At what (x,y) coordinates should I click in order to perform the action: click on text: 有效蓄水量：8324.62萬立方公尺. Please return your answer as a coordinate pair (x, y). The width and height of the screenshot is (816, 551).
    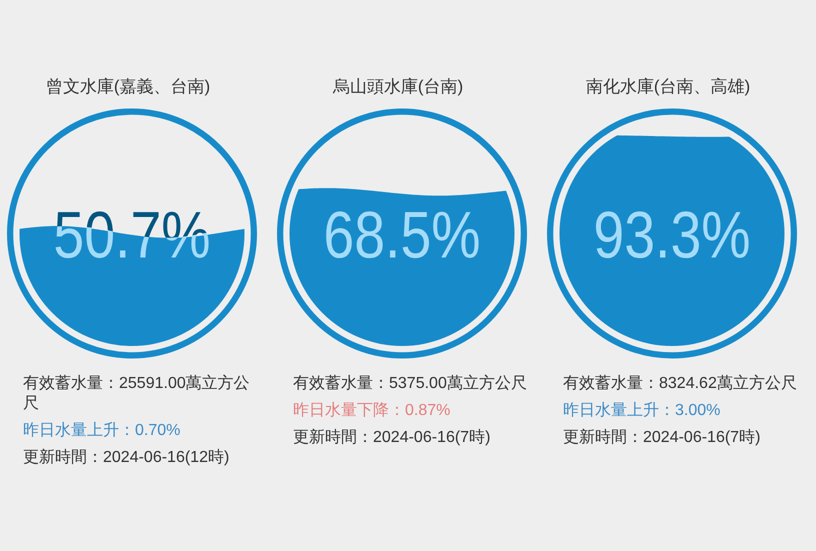
    Looking at the image, I should click on (680, 384).